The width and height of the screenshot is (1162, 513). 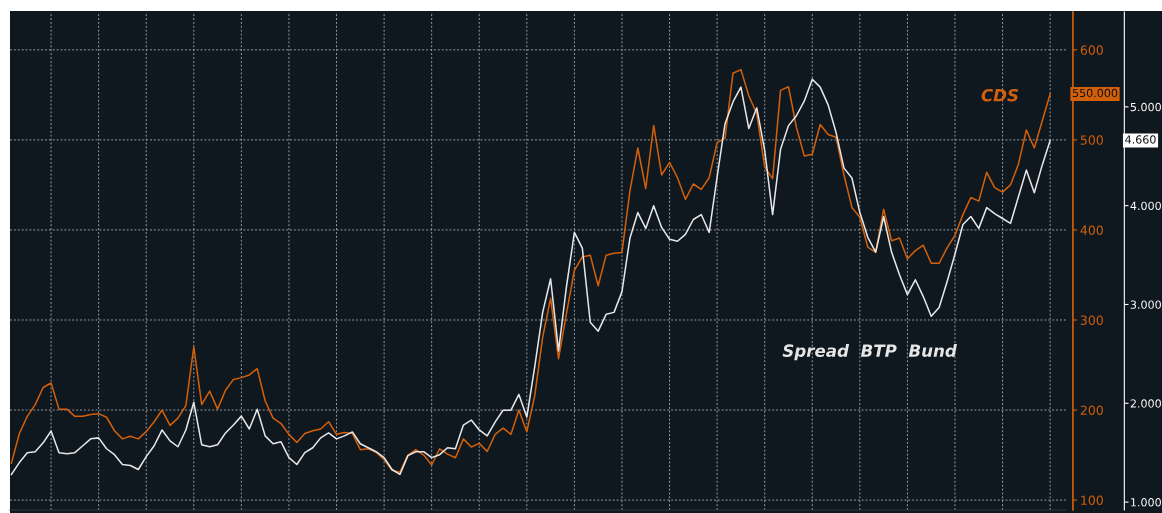 I want to click on y2-tick-label: 3.000, so click(x=1145, y=304).